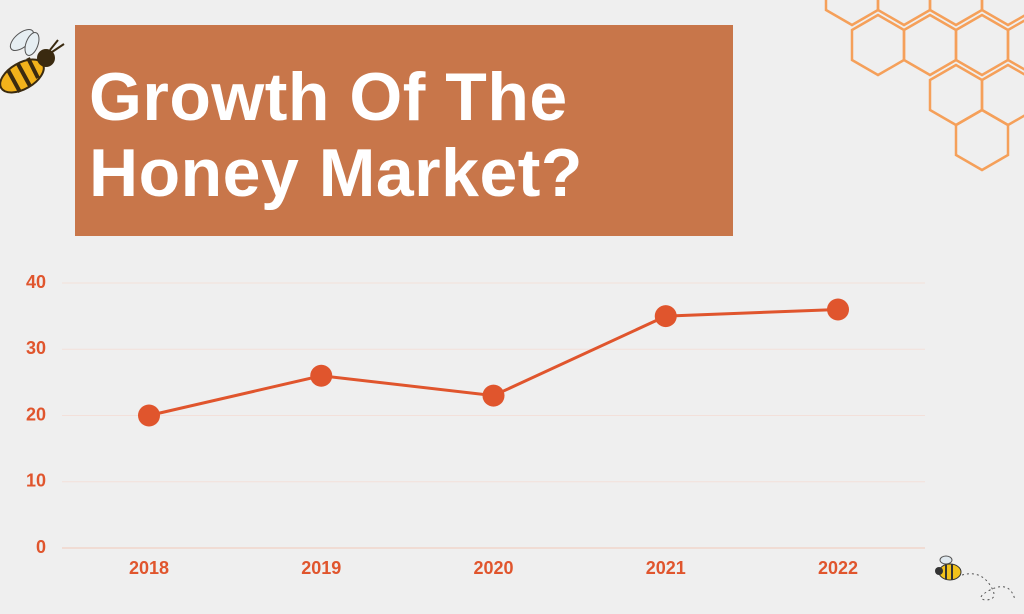 The width and height of the screenshot is (1024, 614). Describe the element at coordinates (838, 568) in the screenshot. I see `x-tick-label: 2022` at that location.